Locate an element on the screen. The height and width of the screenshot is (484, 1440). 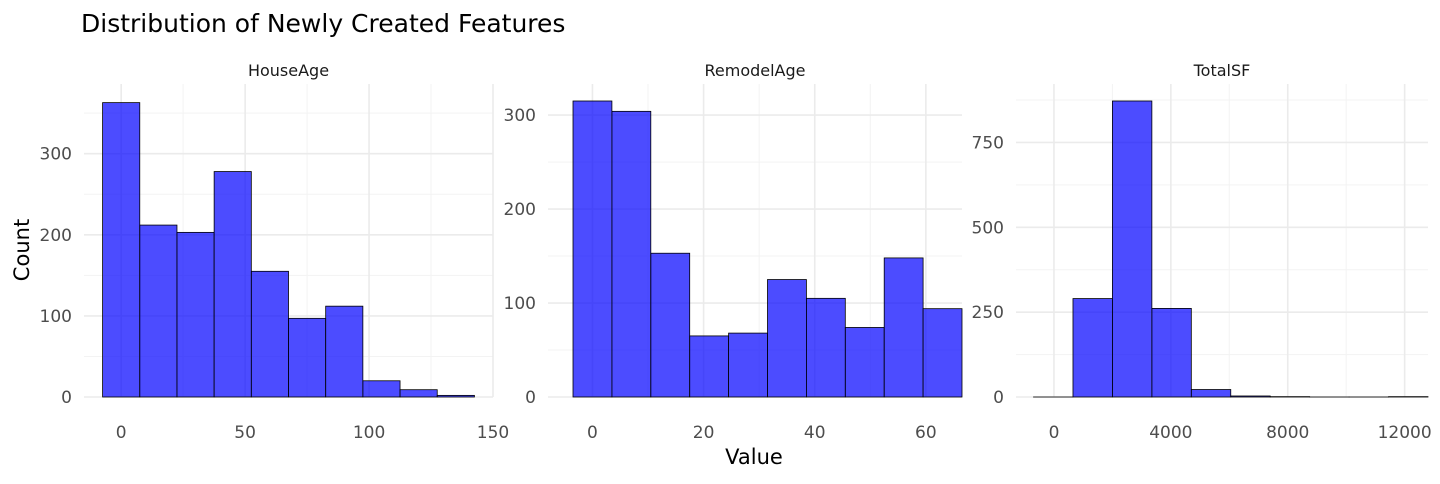
y-tick-label: 750 is located at coordinates (988, 143).